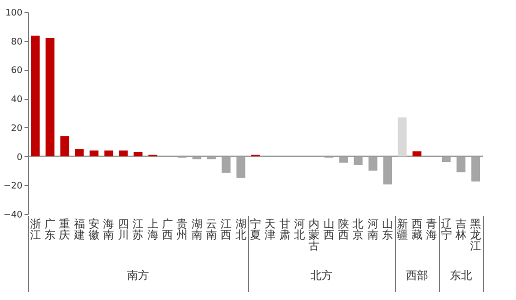 This screenshot has height=300, width=516. What do you see at coordinates (152, 230) in the screenshot?
I see `x-tick-label: 上海` at bounding box center [152, 230].